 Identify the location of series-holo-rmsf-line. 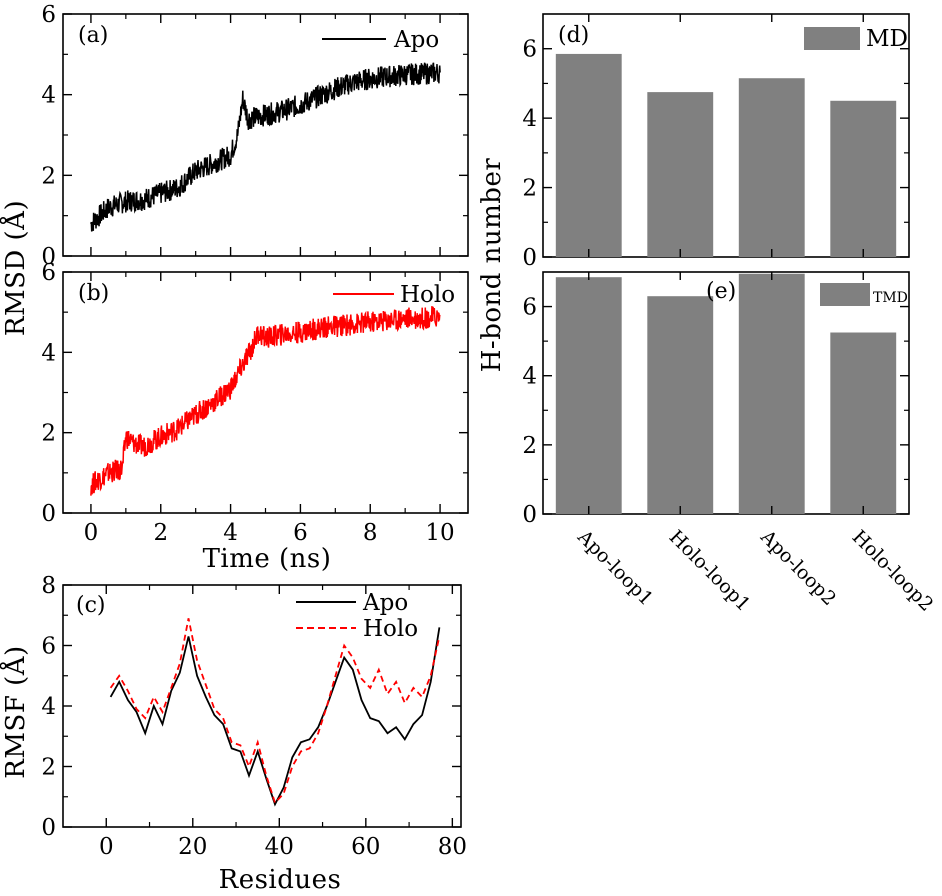
(275, 711).